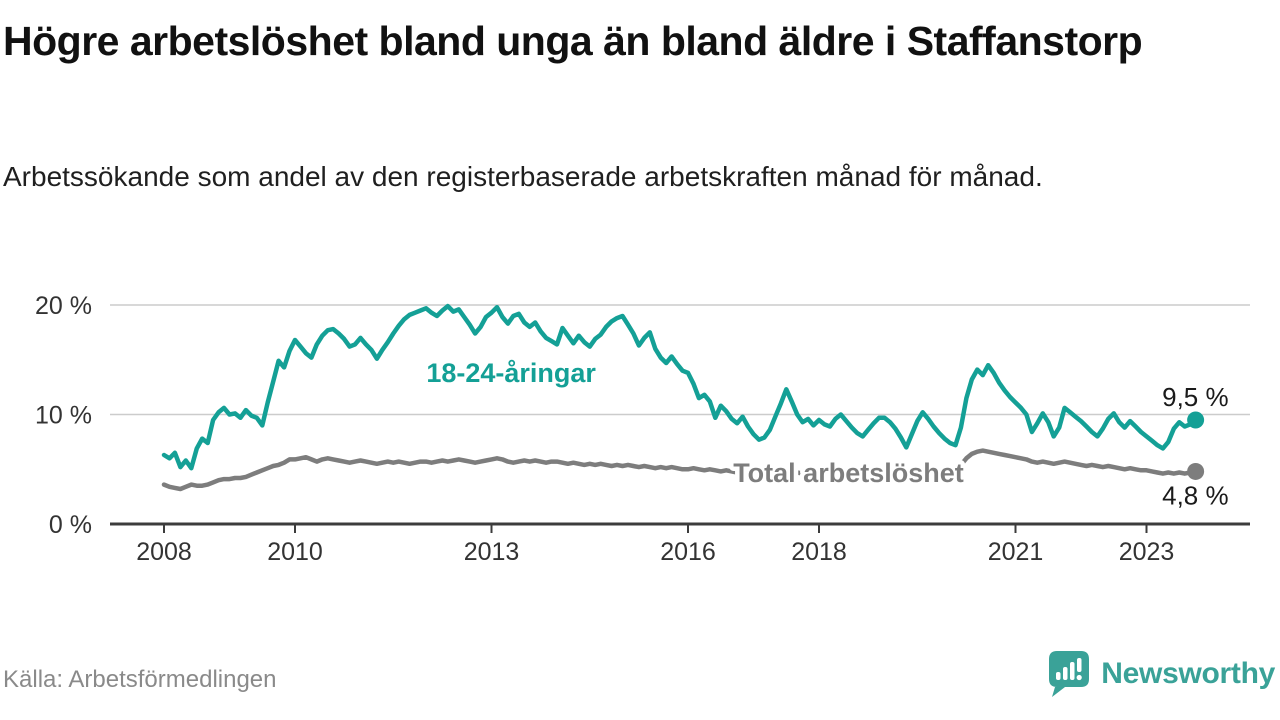 The height and width of the screenshot is (720, 1280). Describe the element at coordinates (164, 552) in the screenshot. I see `x-axis-tick-label: 2008` at that location.